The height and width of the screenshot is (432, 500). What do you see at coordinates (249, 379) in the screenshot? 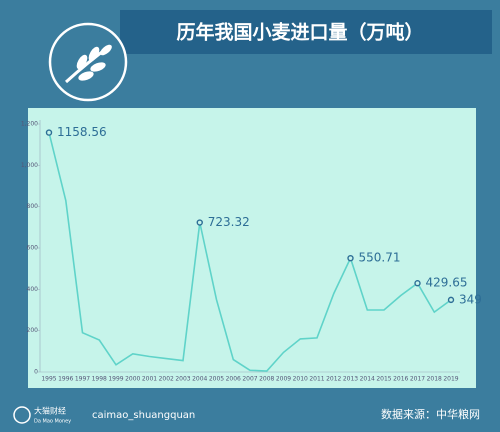
I see `x-tick-label: 2007` at bounding box center [249, 379].